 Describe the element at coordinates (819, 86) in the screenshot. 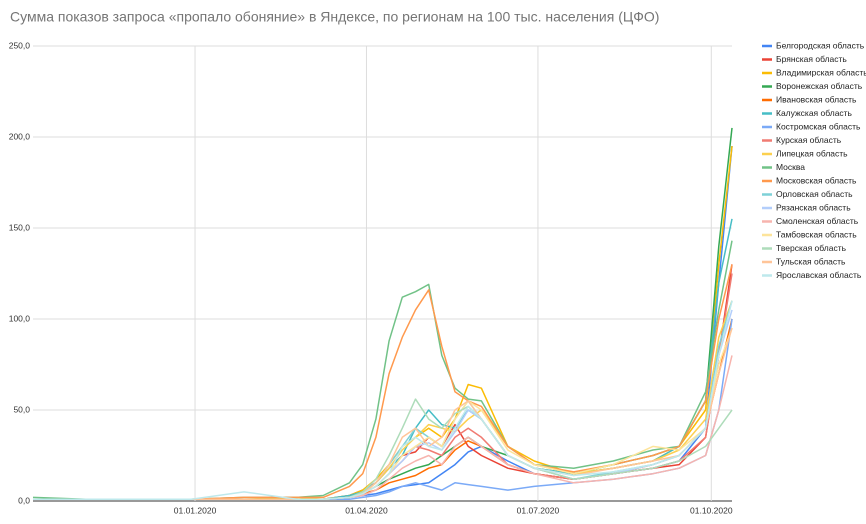

I see `legend-label: Воронежская область` at that location.